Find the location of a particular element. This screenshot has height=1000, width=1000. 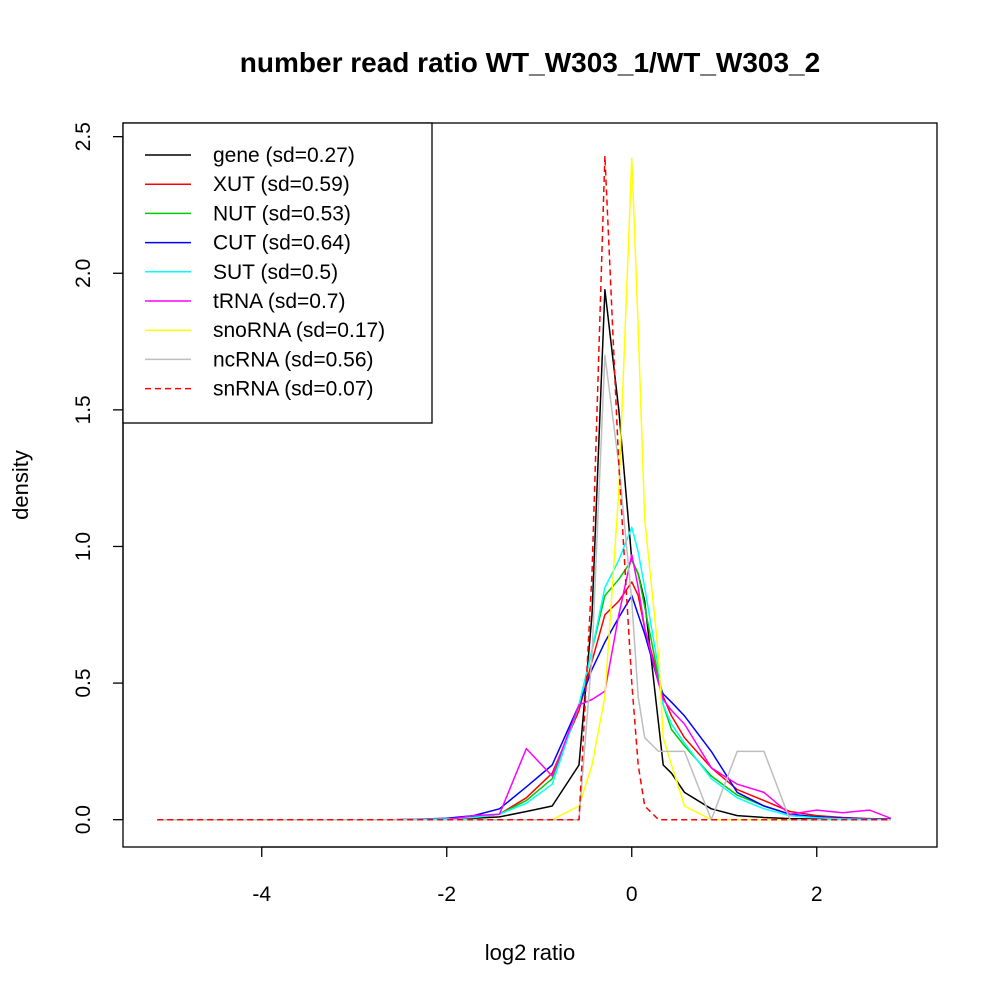

x-axis-label: log2 ratio is located at coordinates (530, 952).